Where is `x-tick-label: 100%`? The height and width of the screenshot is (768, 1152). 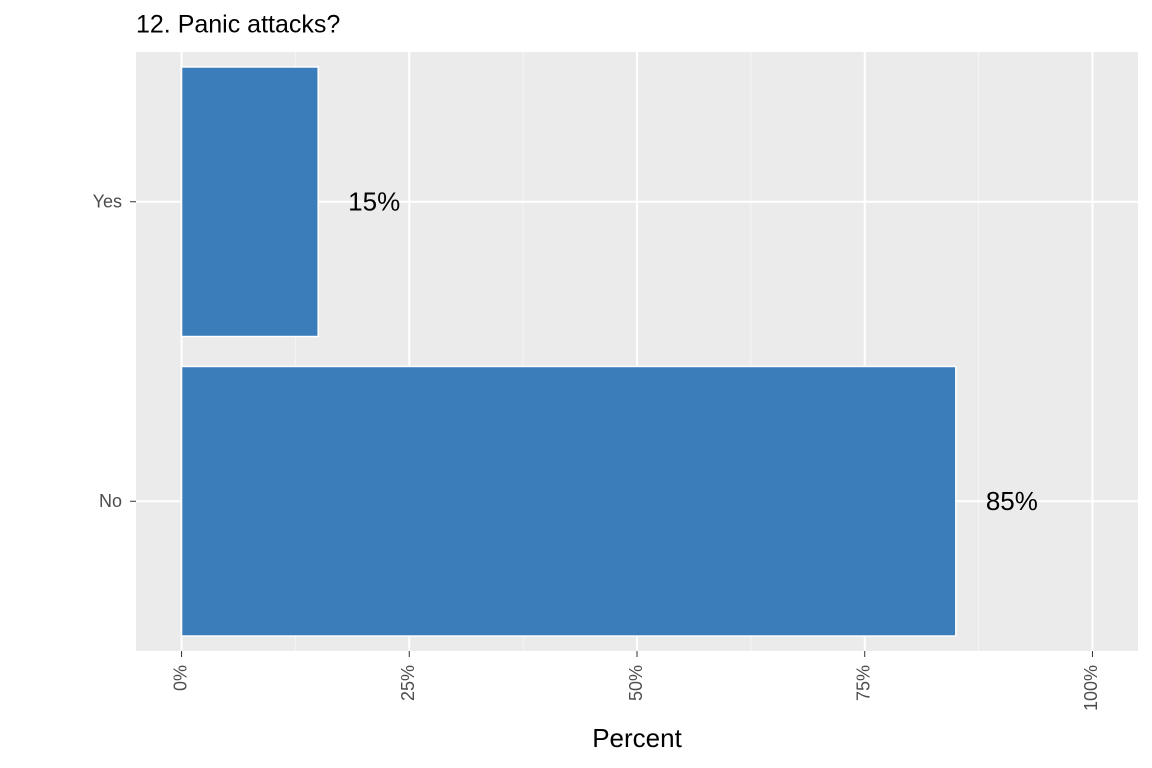
x-tick-label: 100% is located at coordinates (1091, 688).